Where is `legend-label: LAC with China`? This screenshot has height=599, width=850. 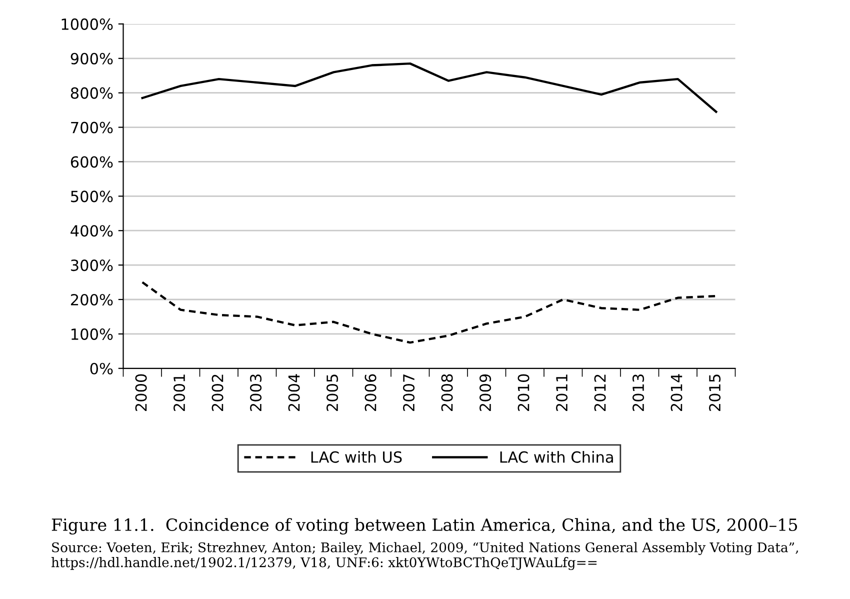
legend-label: LAC with China is located at coordinates (556, 457).